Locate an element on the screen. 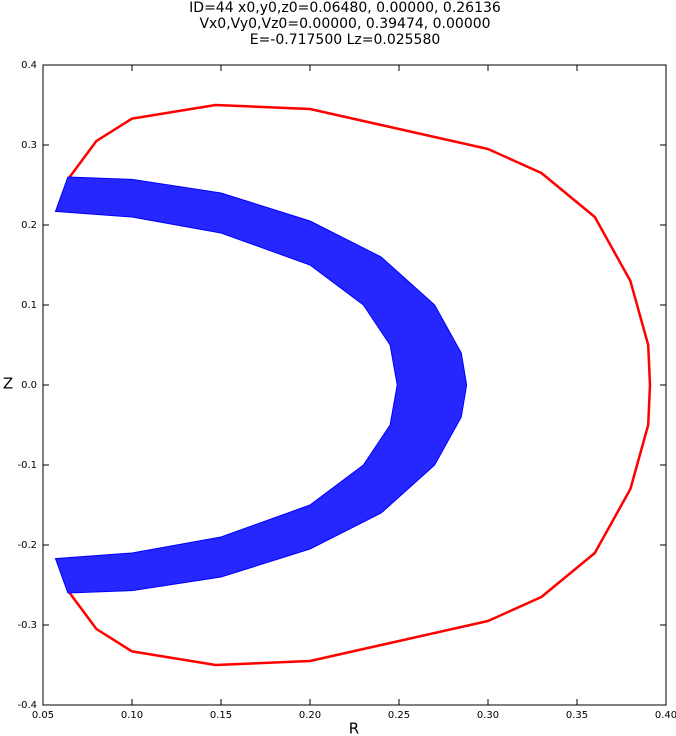 This screenshot has width=676, height=736. chart-title: ID=44 x0,y0,z0=0.06480, 0.00000, 0.26136 is located at coordinates (345, 8).